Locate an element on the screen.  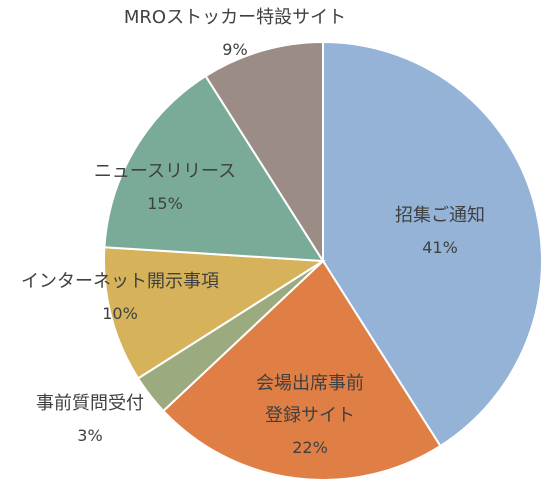
value-label: 3% is located at coordinates (90, 435).